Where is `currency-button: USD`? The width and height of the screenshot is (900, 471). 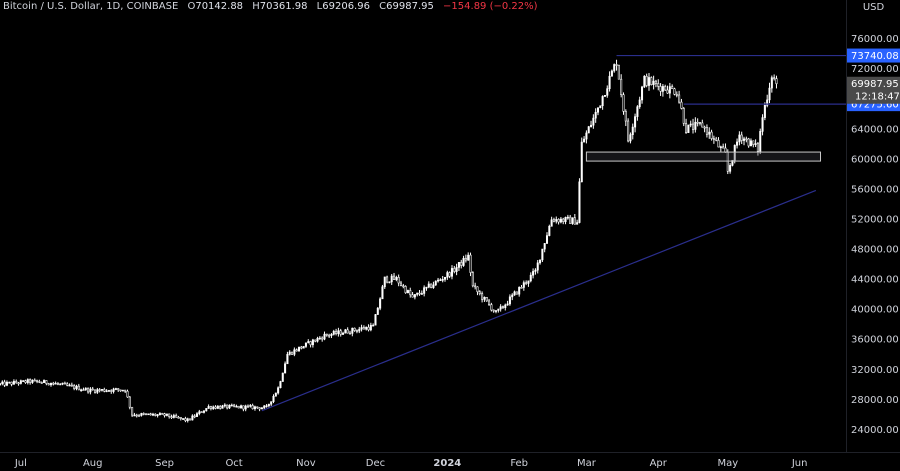
currency-button: USD is located at coordinates (873, 8).